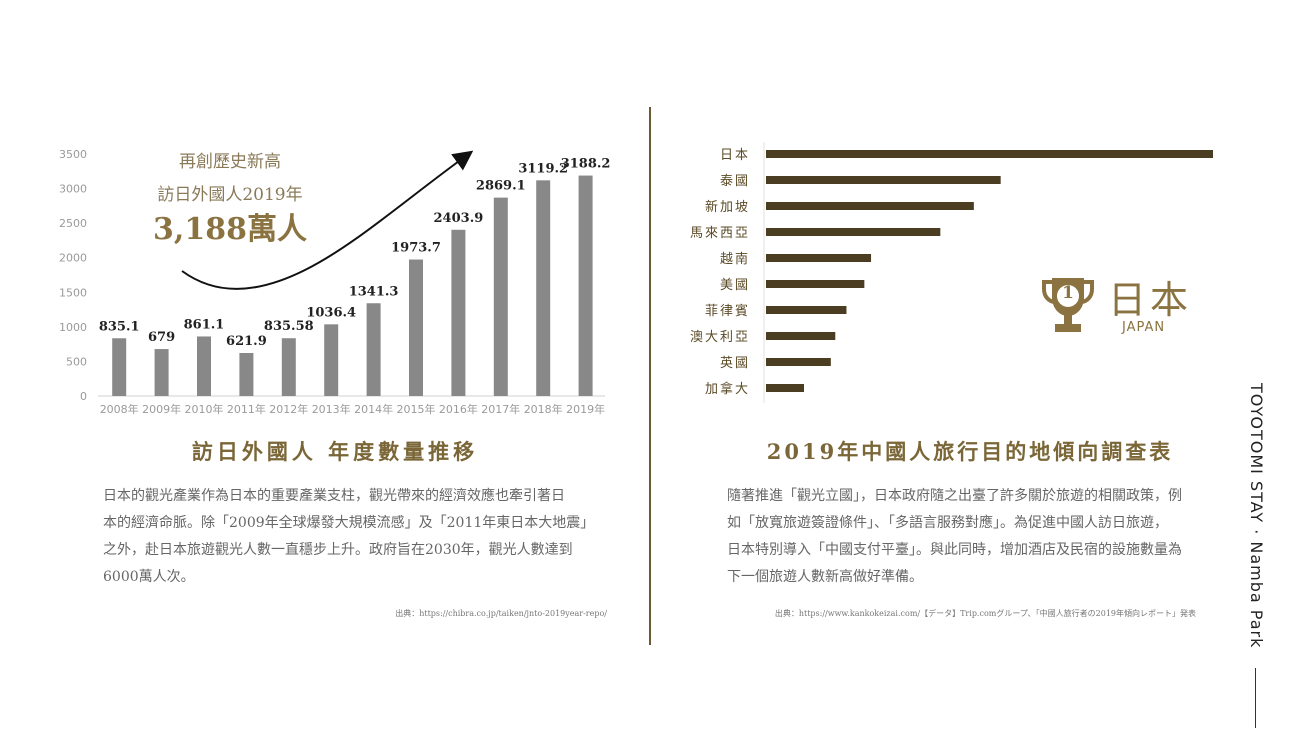 The width and height of the screenshot is (1300, 731). Describe the element at coordinates (73, 258) in the screenshot. I see `y-tick-label: 2000` at that location.